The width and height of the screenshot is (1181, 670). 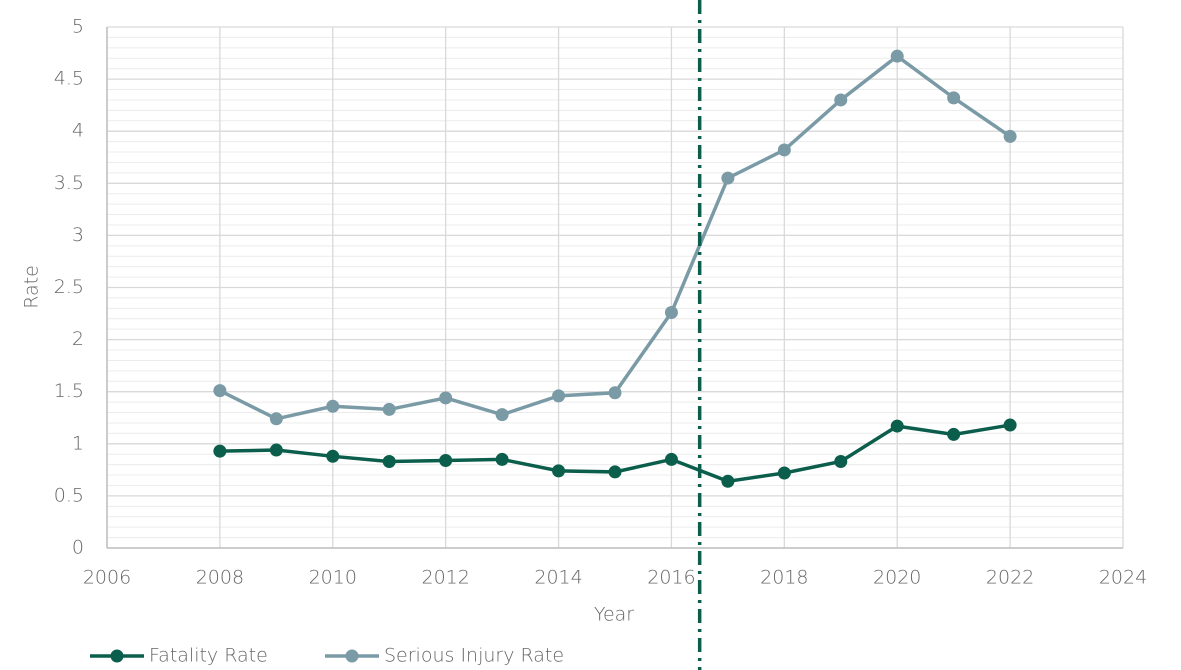 What do you see at coordinates (69, 287) in the screenshot?
I see `y-tick-label: 2.5` at bounding box center [69, 287].